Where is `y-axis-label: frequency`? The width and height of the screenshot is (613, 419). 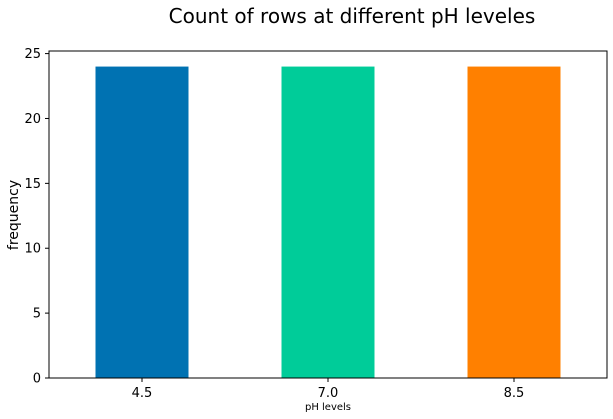 y-axis-label: frequency is located at coordinates (14, 215).